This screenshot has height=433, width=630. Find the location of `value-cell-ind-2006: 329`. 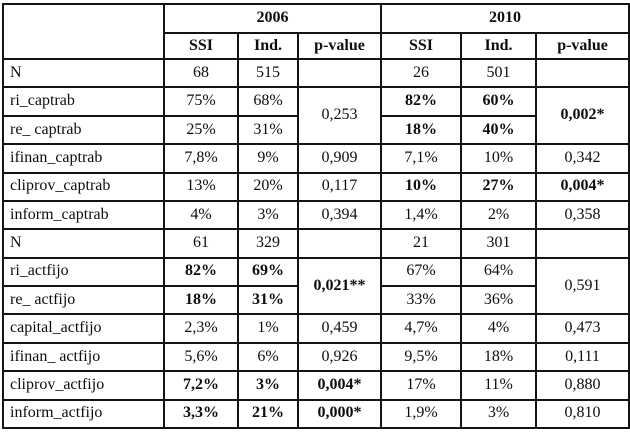

value-cell-ind-2006: 329 is located at coordinates (268, 243).